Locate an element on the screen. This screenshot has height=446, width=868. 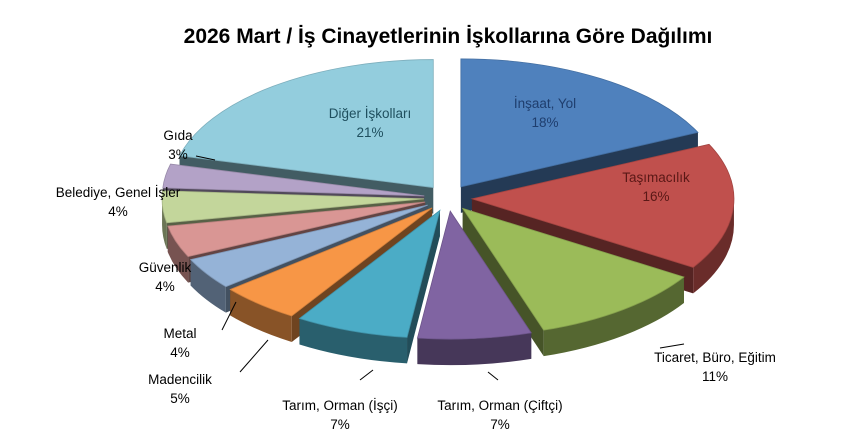
leader-line-ticaret-buro-egitim is located at coordinates (672, 346).